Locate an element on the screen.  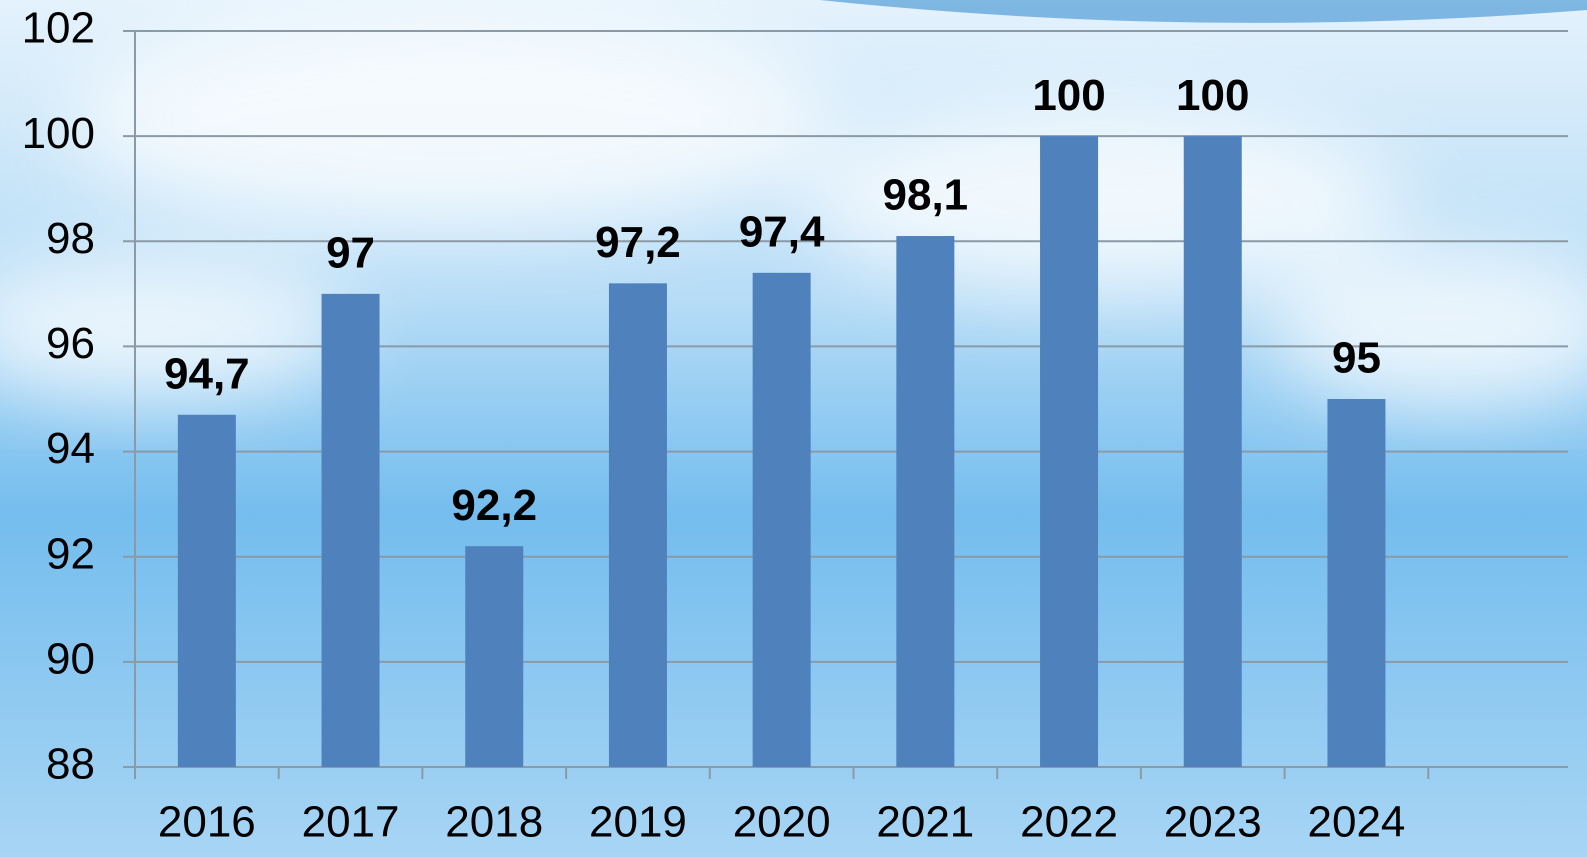
y-tick-label: 98 is located at coordinates (70, 238).